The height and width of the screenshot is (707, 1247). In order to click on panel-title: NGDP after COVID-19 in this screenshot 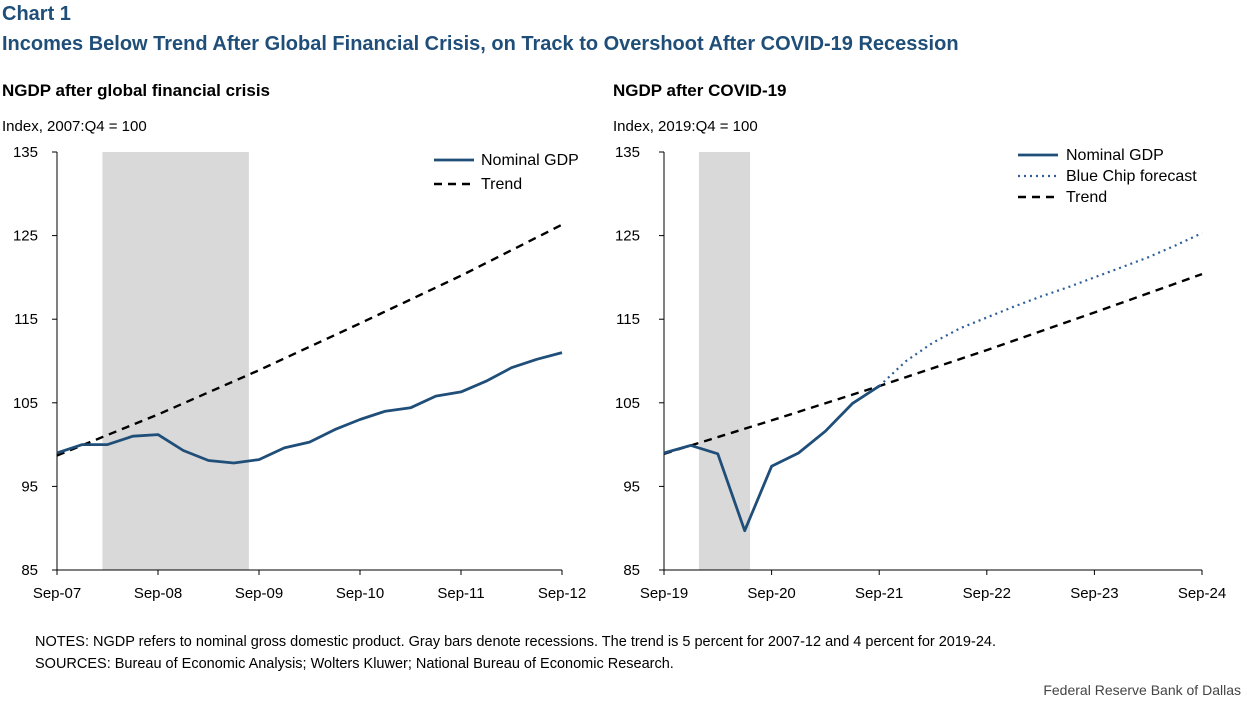, I will do `click(700, 90)`.